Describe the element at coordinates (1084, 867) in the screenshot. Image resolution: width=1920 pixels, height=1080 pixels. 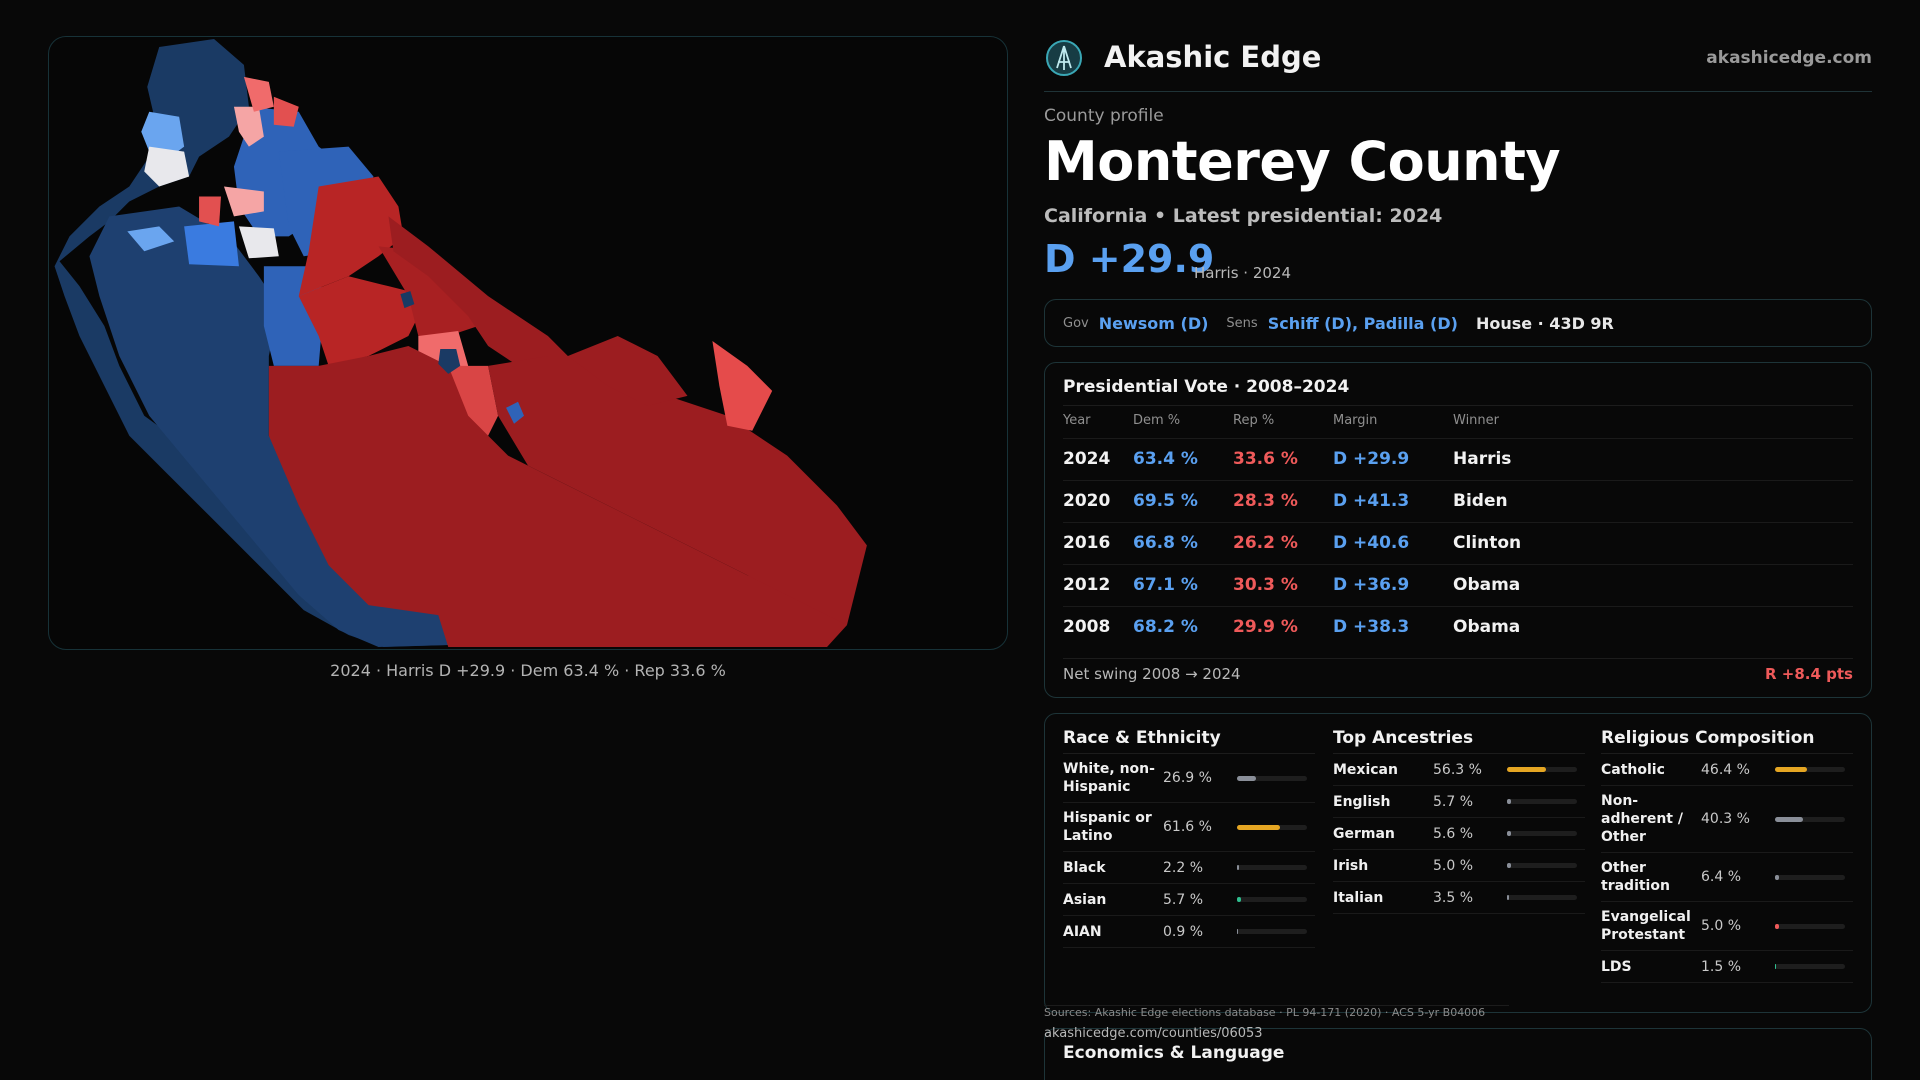
I see `item-name: Black` at that location.